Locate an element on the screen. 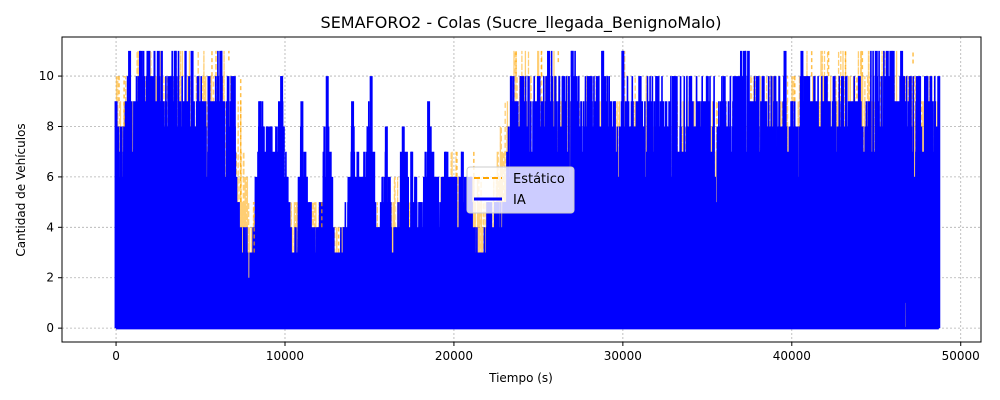 The height and width of the screenshot is (400, 1000). y-tick-label: 0 is located at coordinates (50, 328).